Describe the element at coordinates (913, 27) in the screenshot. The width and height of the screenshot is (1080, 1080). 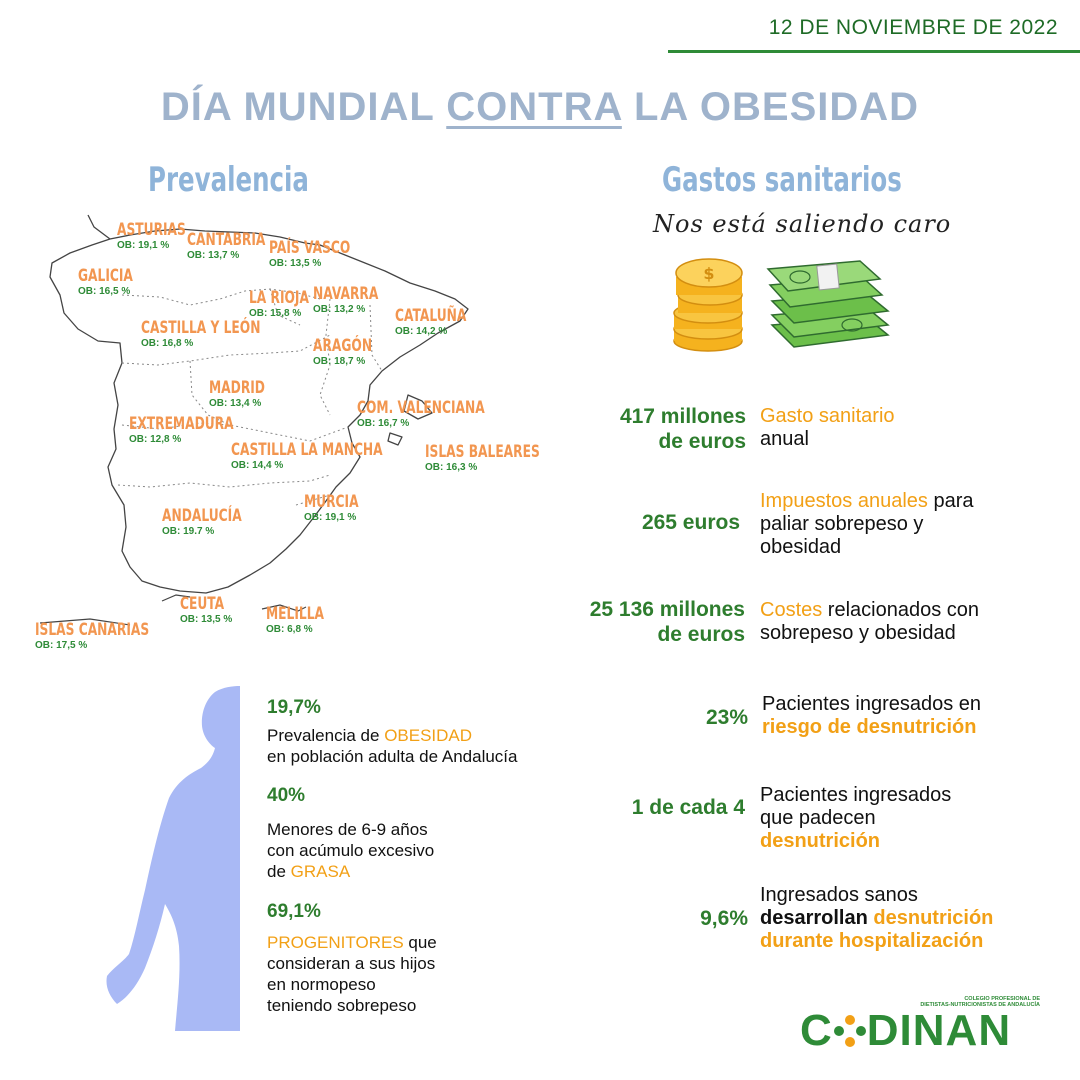
I see `date-label: 12 DE NOVIEMBRE DE 2022` at that location.